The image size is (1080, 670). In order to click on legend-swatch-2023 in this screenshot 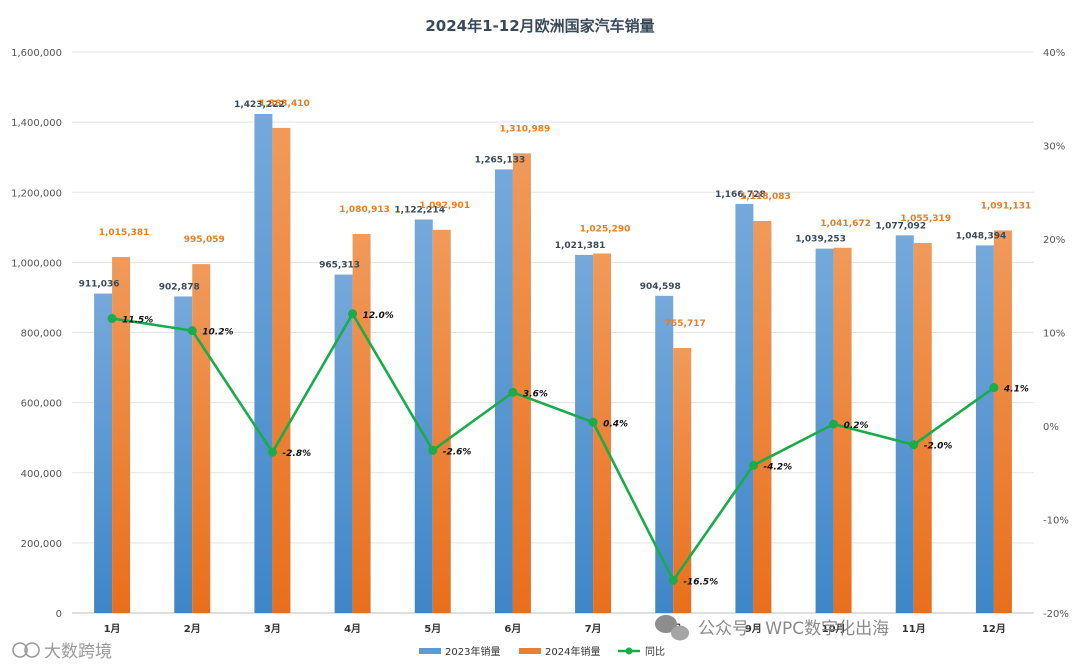, I will do `click(430, 651)`.